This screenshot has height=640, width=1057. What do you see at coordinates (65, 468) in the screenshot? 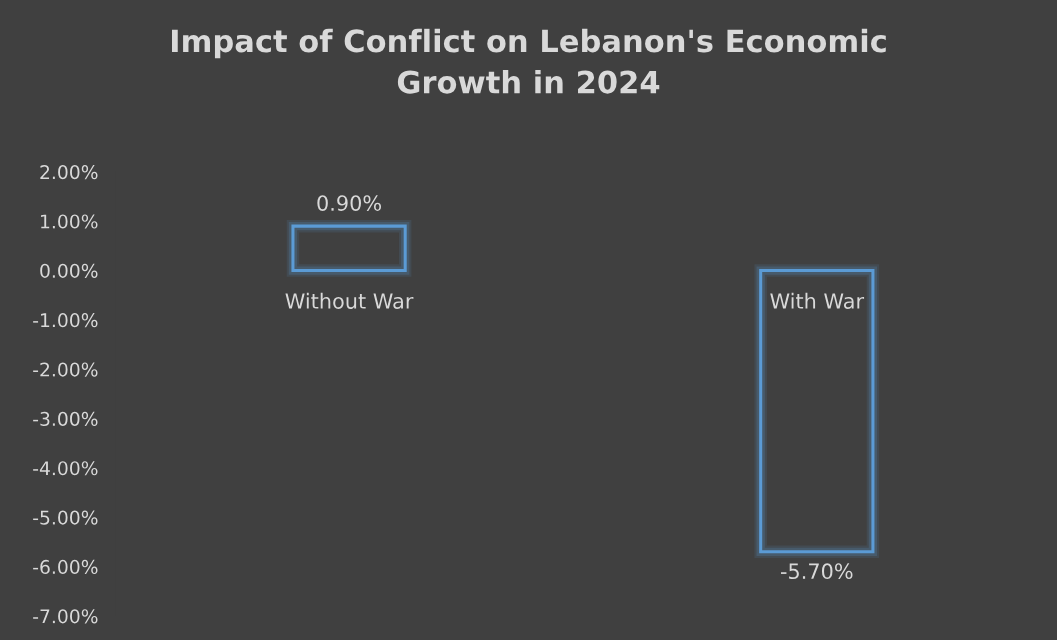
I see `y-tick-label: -4.00%` at bounding box center [65, 468].